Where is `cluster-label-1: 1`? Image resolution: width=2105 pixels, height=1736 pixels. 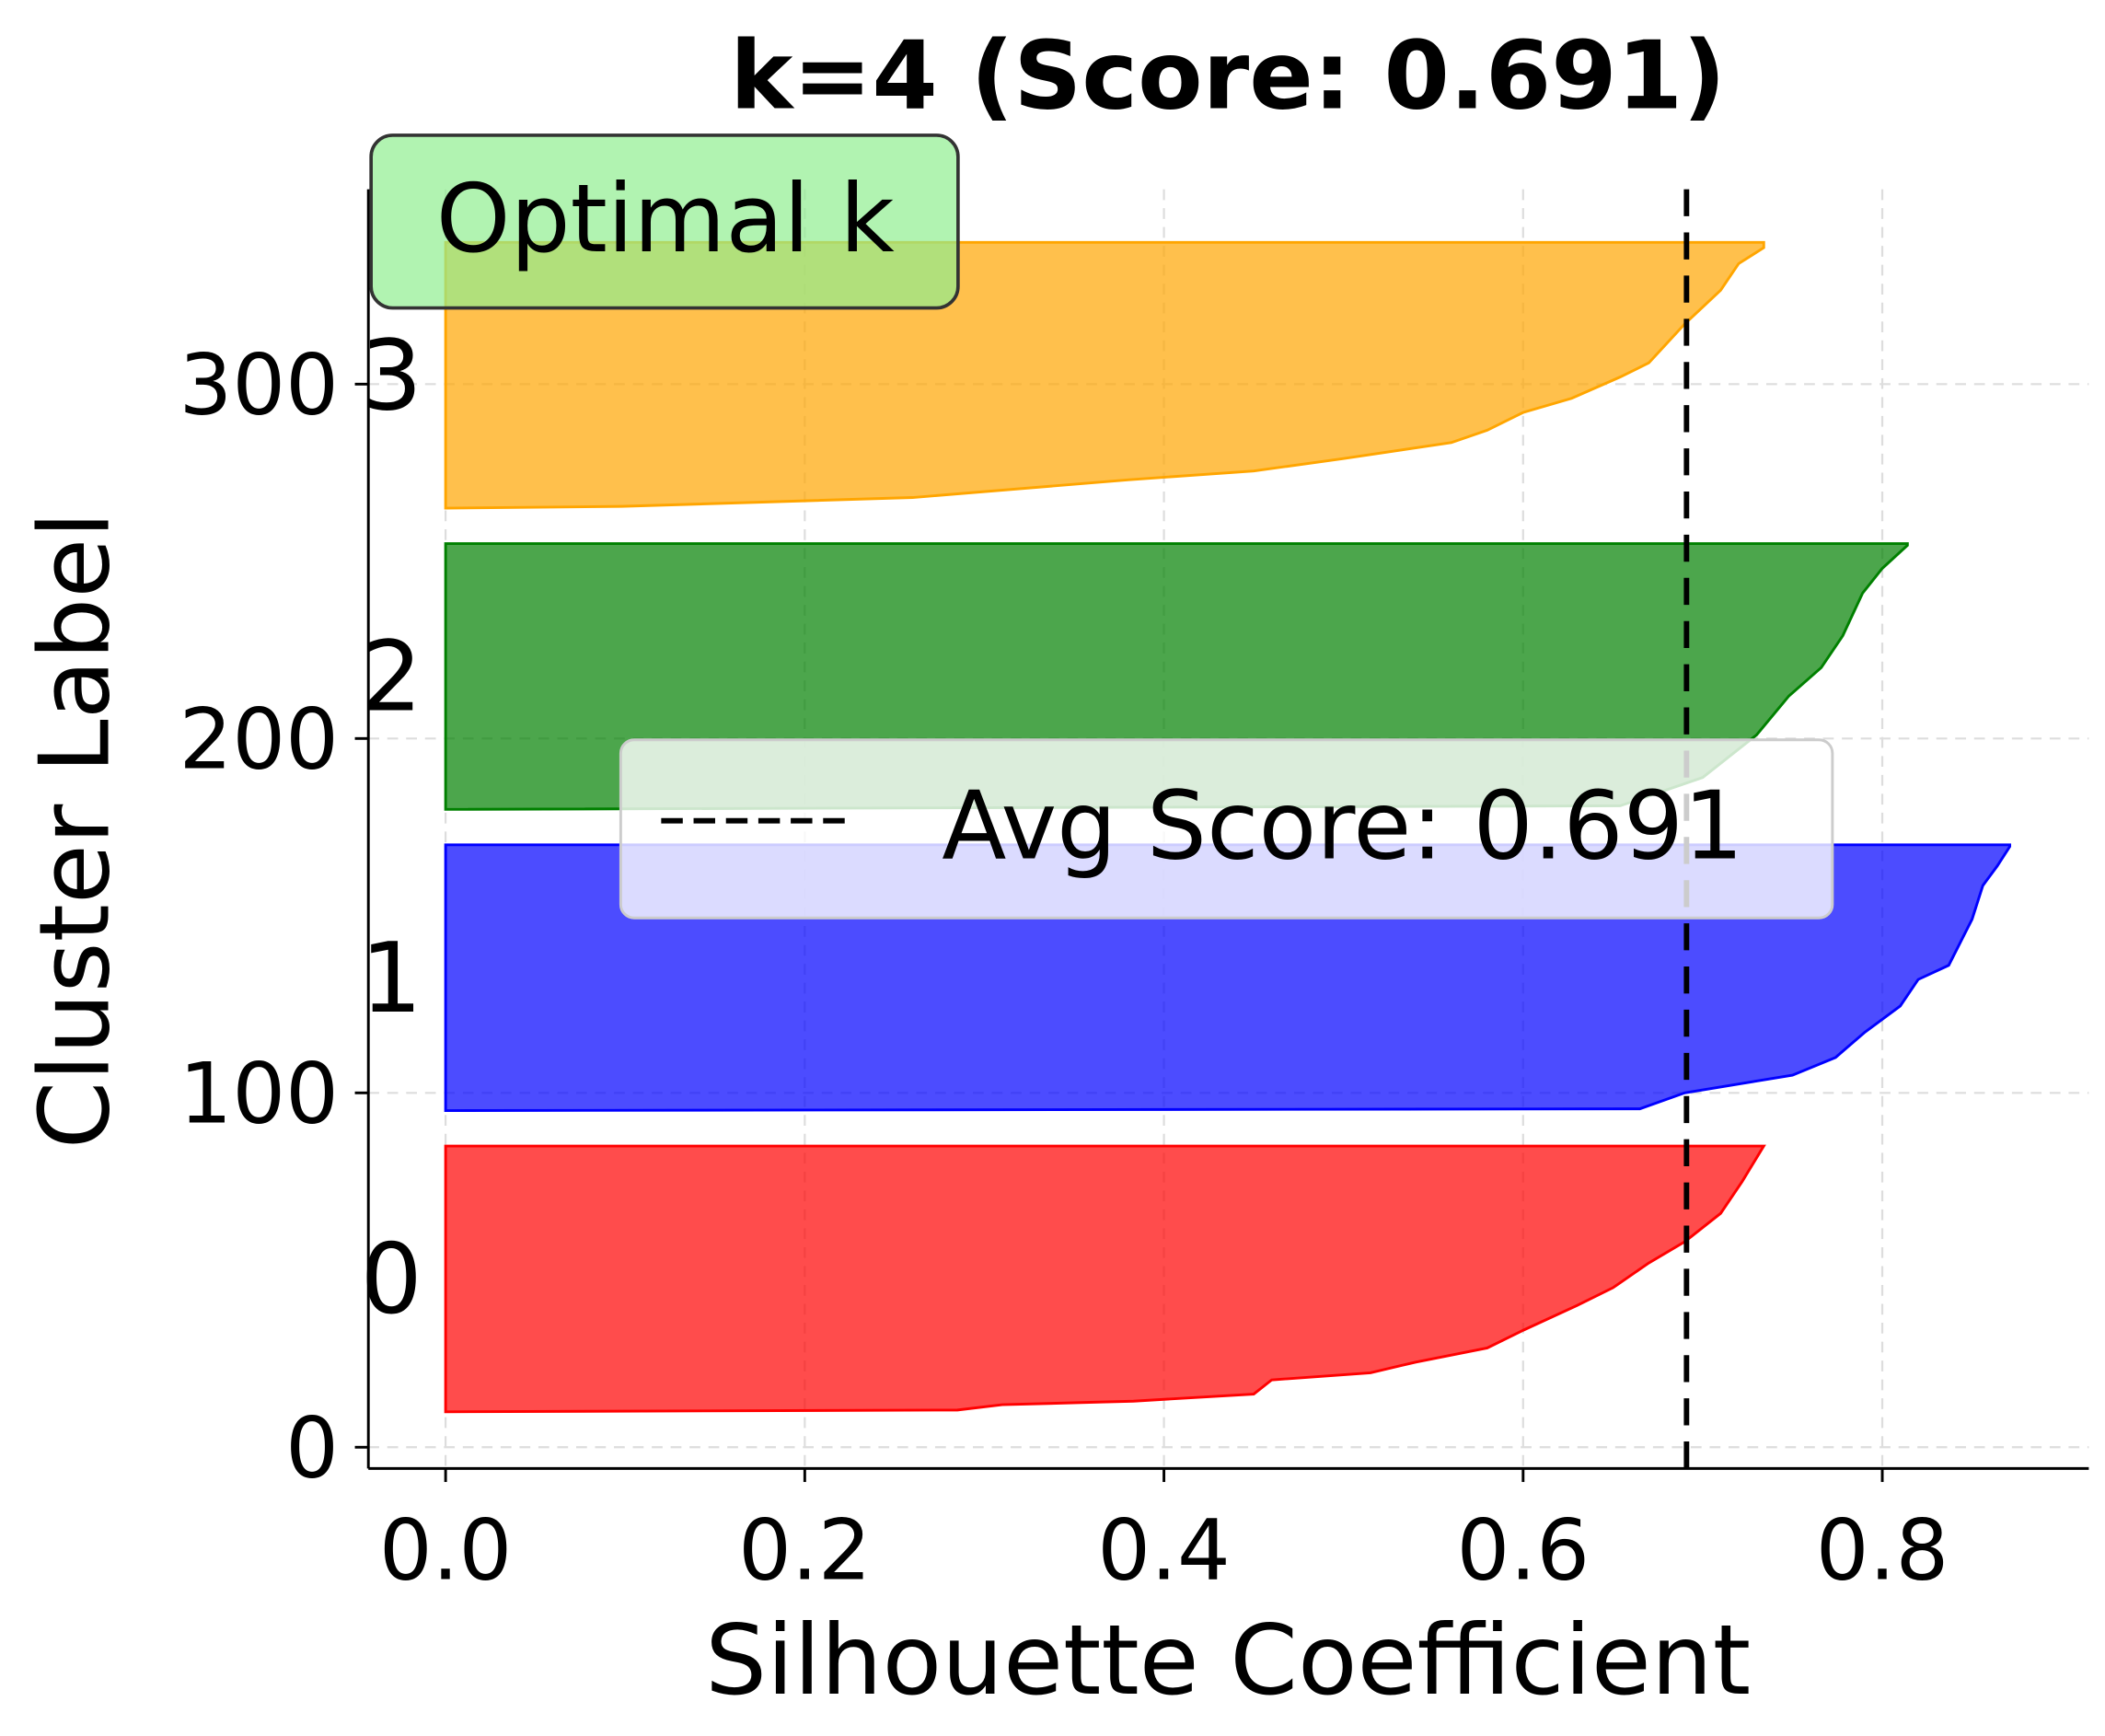
cluster-label-1: 1 is located at coordinates (391, 978).